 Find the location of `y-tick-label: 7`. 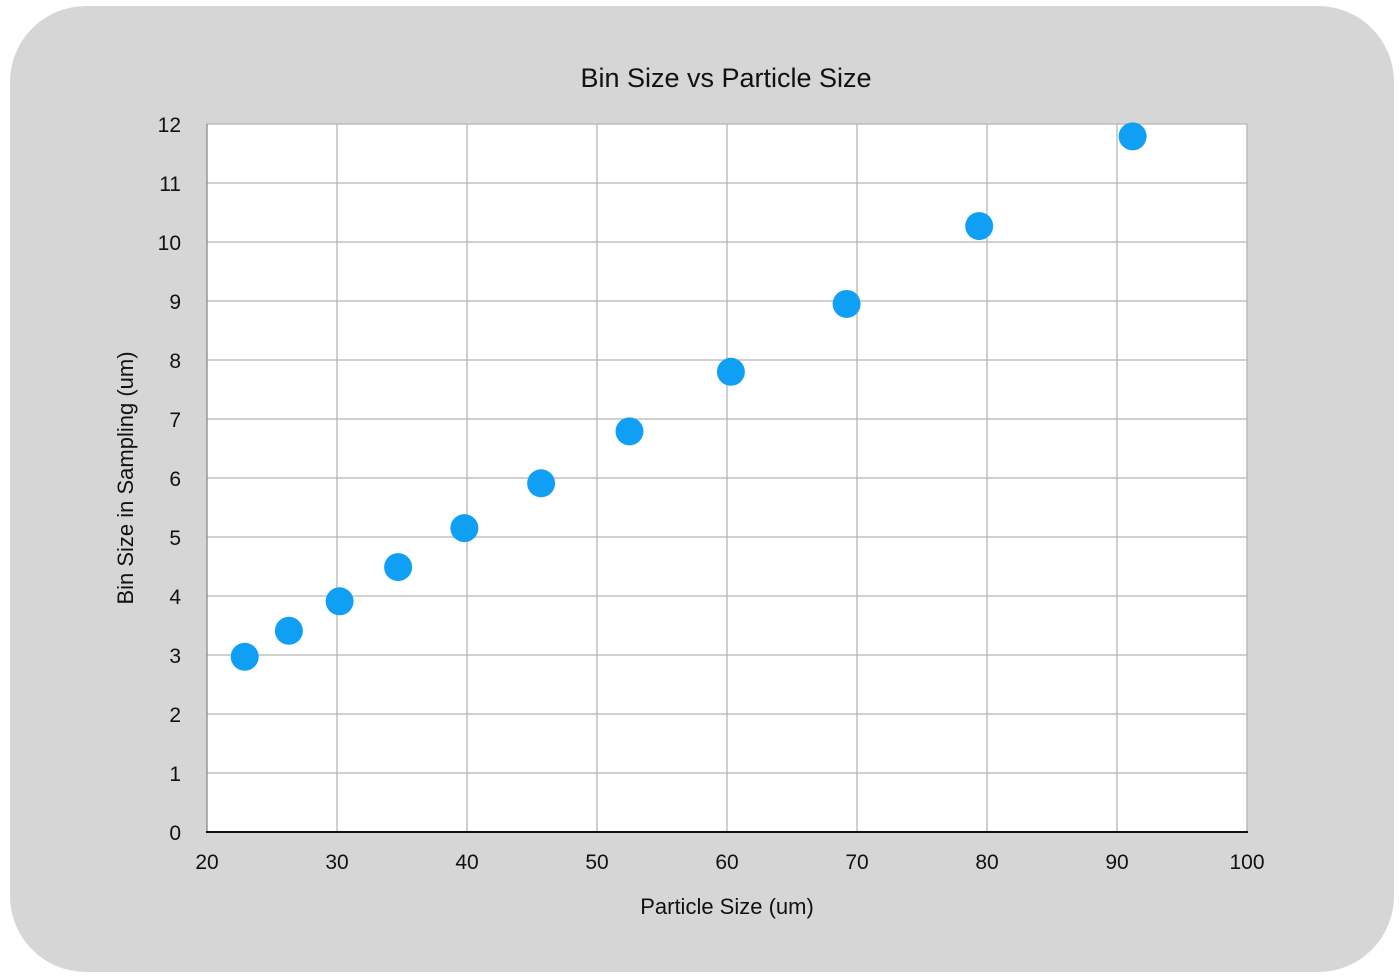

y-tick-label: 7 is located at coordinates (175, 420).